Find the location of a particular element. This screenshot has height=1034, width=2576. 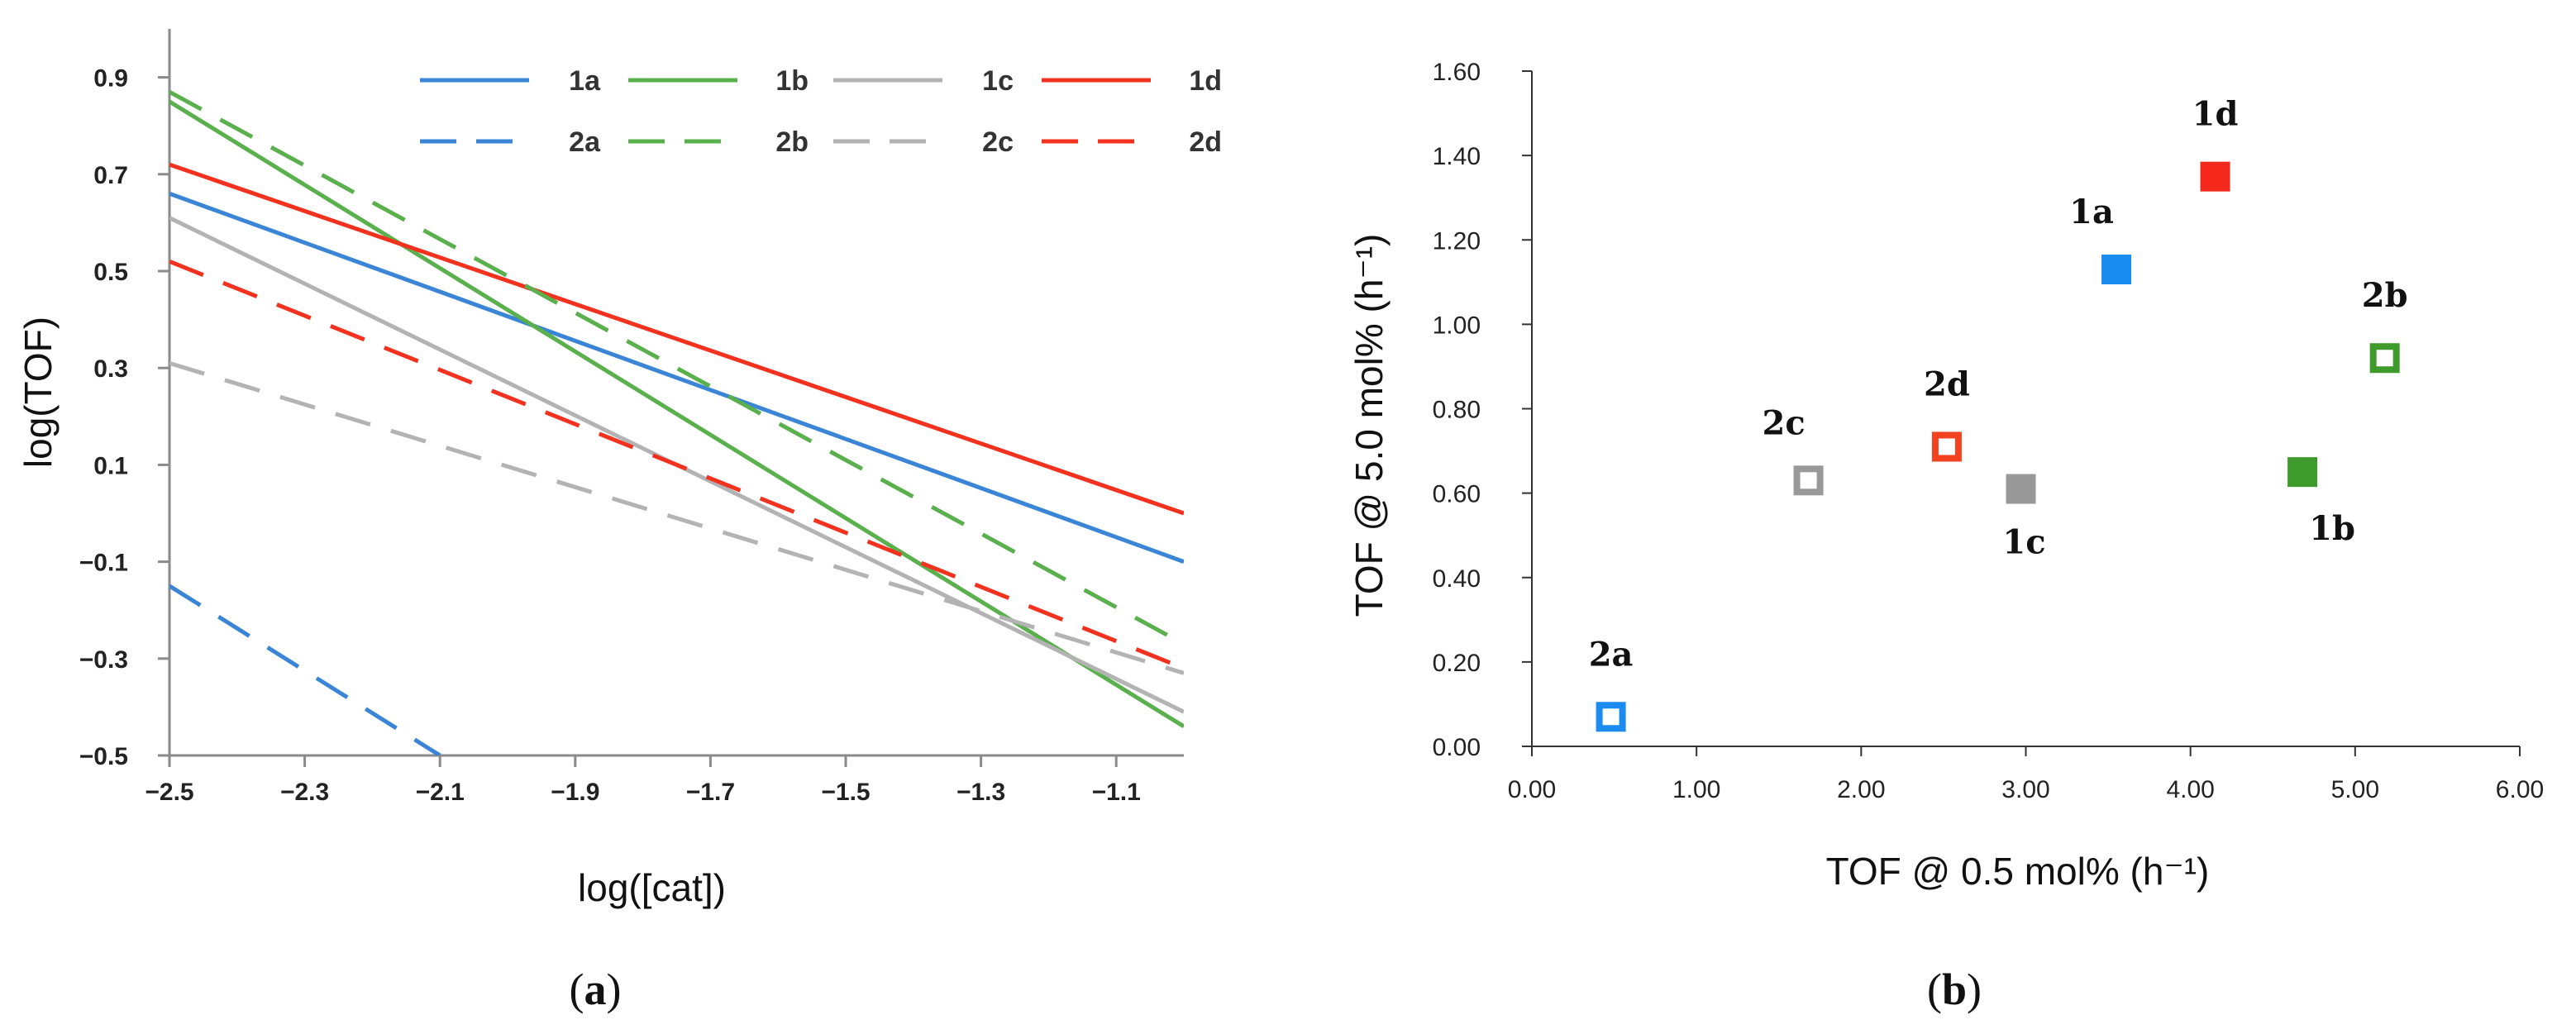

panel-caption-b-letter: b is located at coordinates (1954, 989).